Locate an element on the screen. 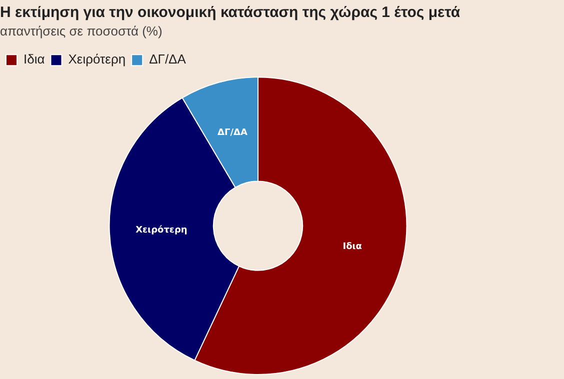 This screenshot has width=564, height=379. chart-title: Η εκτίμηση για την οικονομική κατάσταση της χώρας 1 έτος μετά is located at coordinates (230, 13).